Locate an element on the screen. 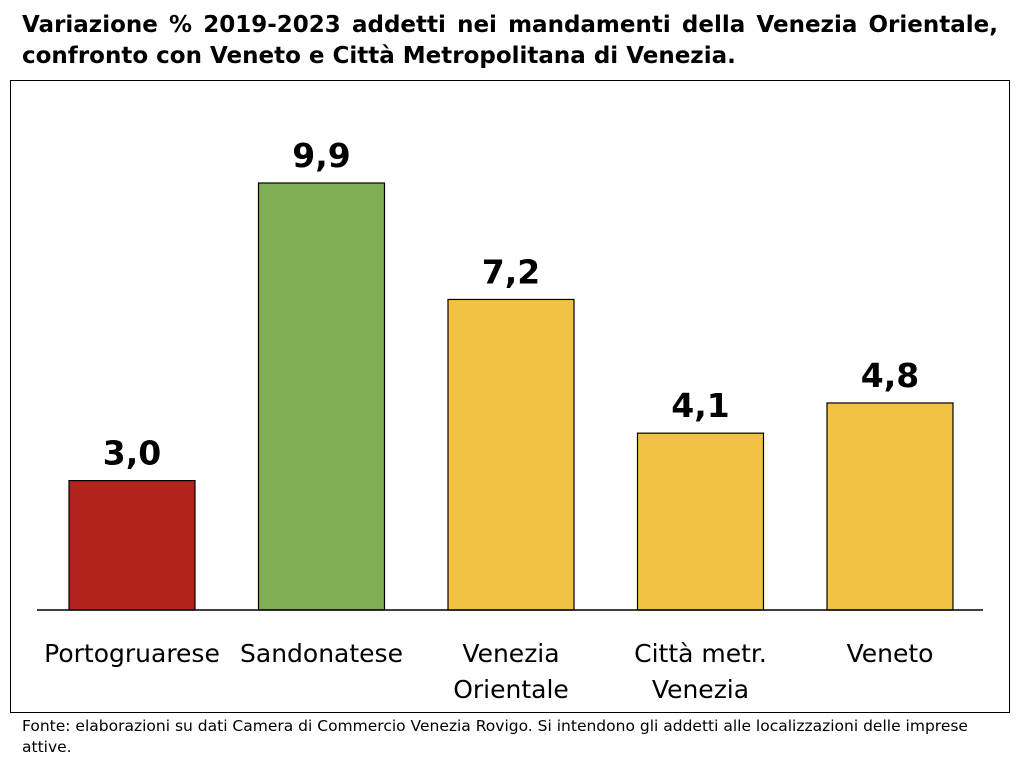 The width and height of the screenshot is (1024, 778). data-label-4: 4,1 is located at coordinates (700, 405).